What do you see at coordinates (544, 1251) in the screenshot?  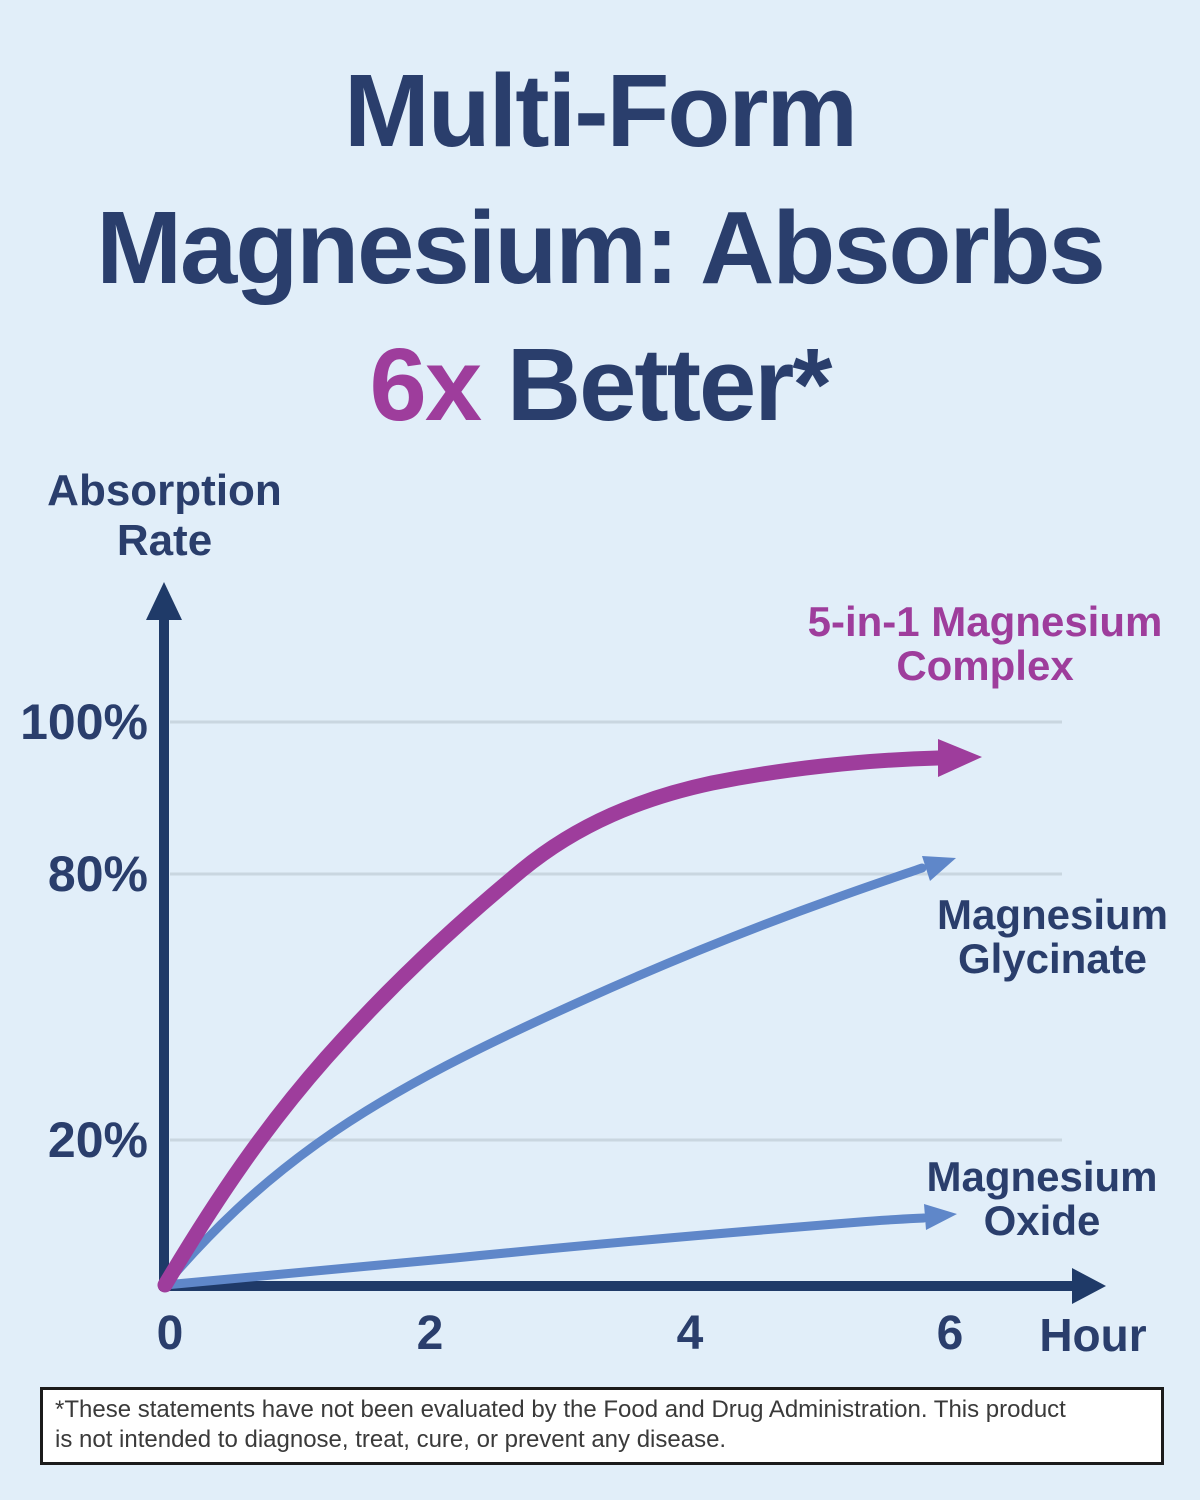 I see `oxide-curve` at bounding box center [544, 1251].